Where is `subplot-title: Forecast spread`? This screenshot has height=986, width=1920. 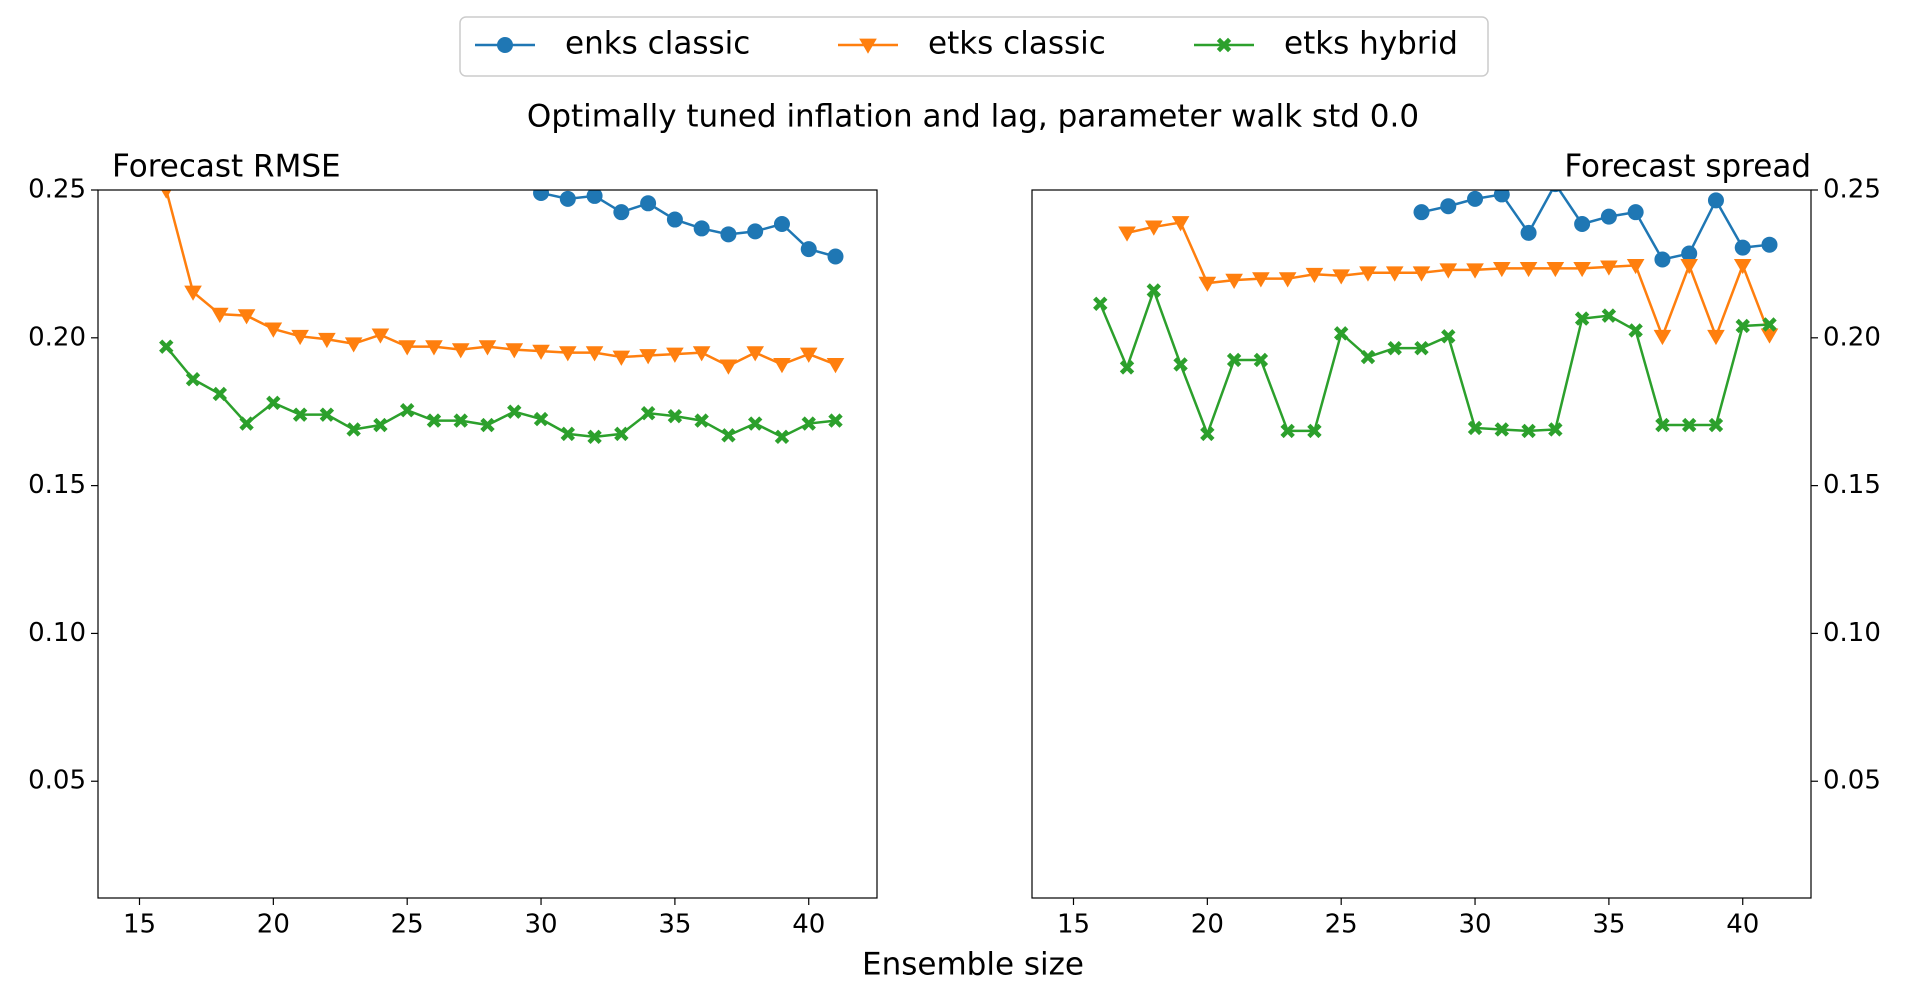 subplot-title: Forecast spread is located at coordinates (1687, 167).